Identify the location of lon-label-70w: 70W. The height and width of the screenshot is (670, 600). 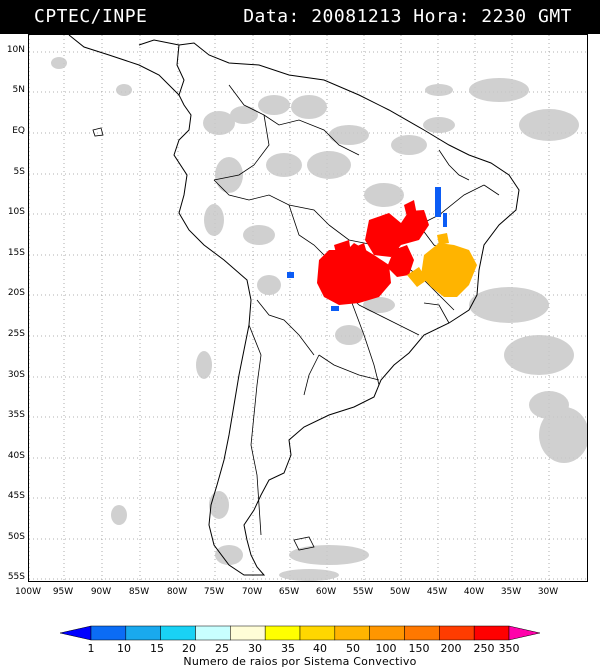
(252, 592).